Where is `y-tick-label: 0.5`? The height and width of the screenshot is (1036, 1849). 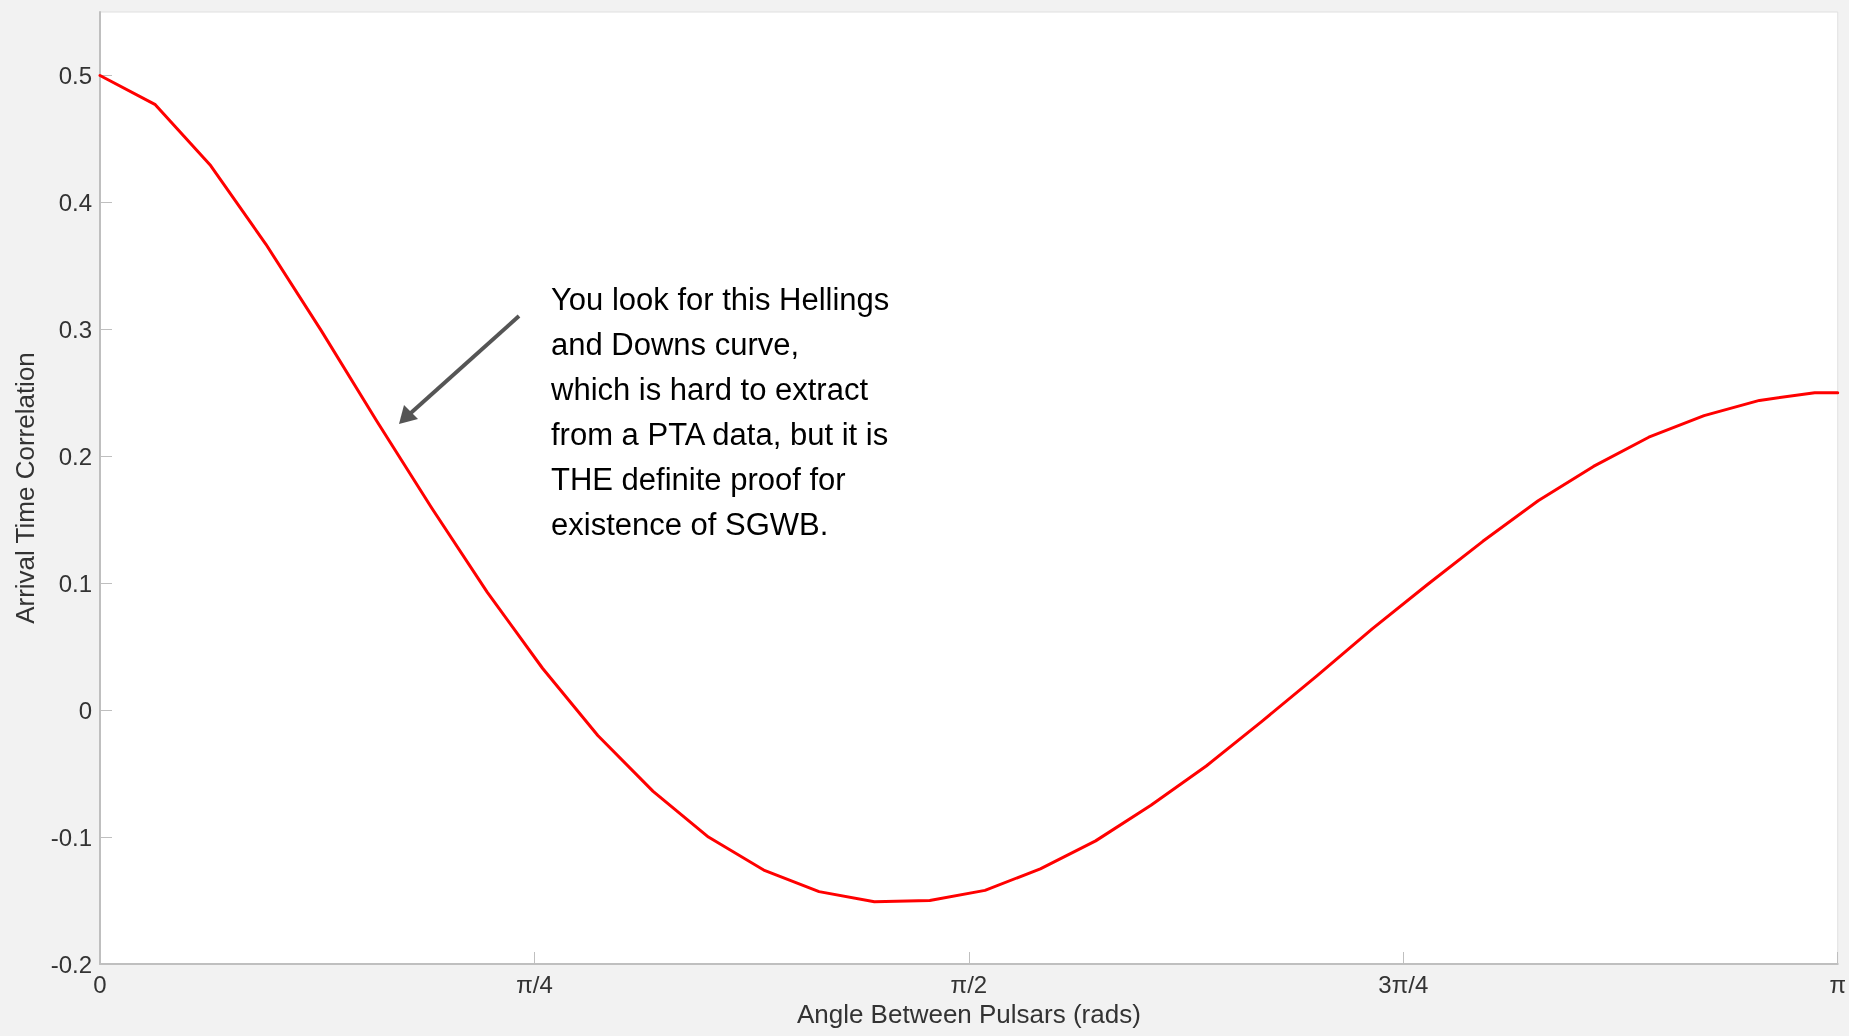
y-tick-label: 0.5 is located at coordinates (75, 75).